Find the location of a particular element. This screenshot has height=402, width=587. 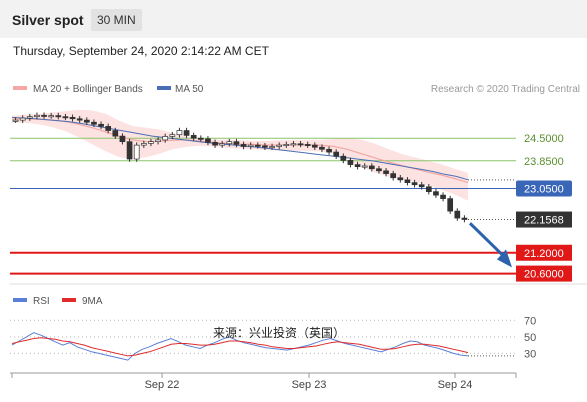

ma20-legend-swatch is located at coordinates (20, 88).